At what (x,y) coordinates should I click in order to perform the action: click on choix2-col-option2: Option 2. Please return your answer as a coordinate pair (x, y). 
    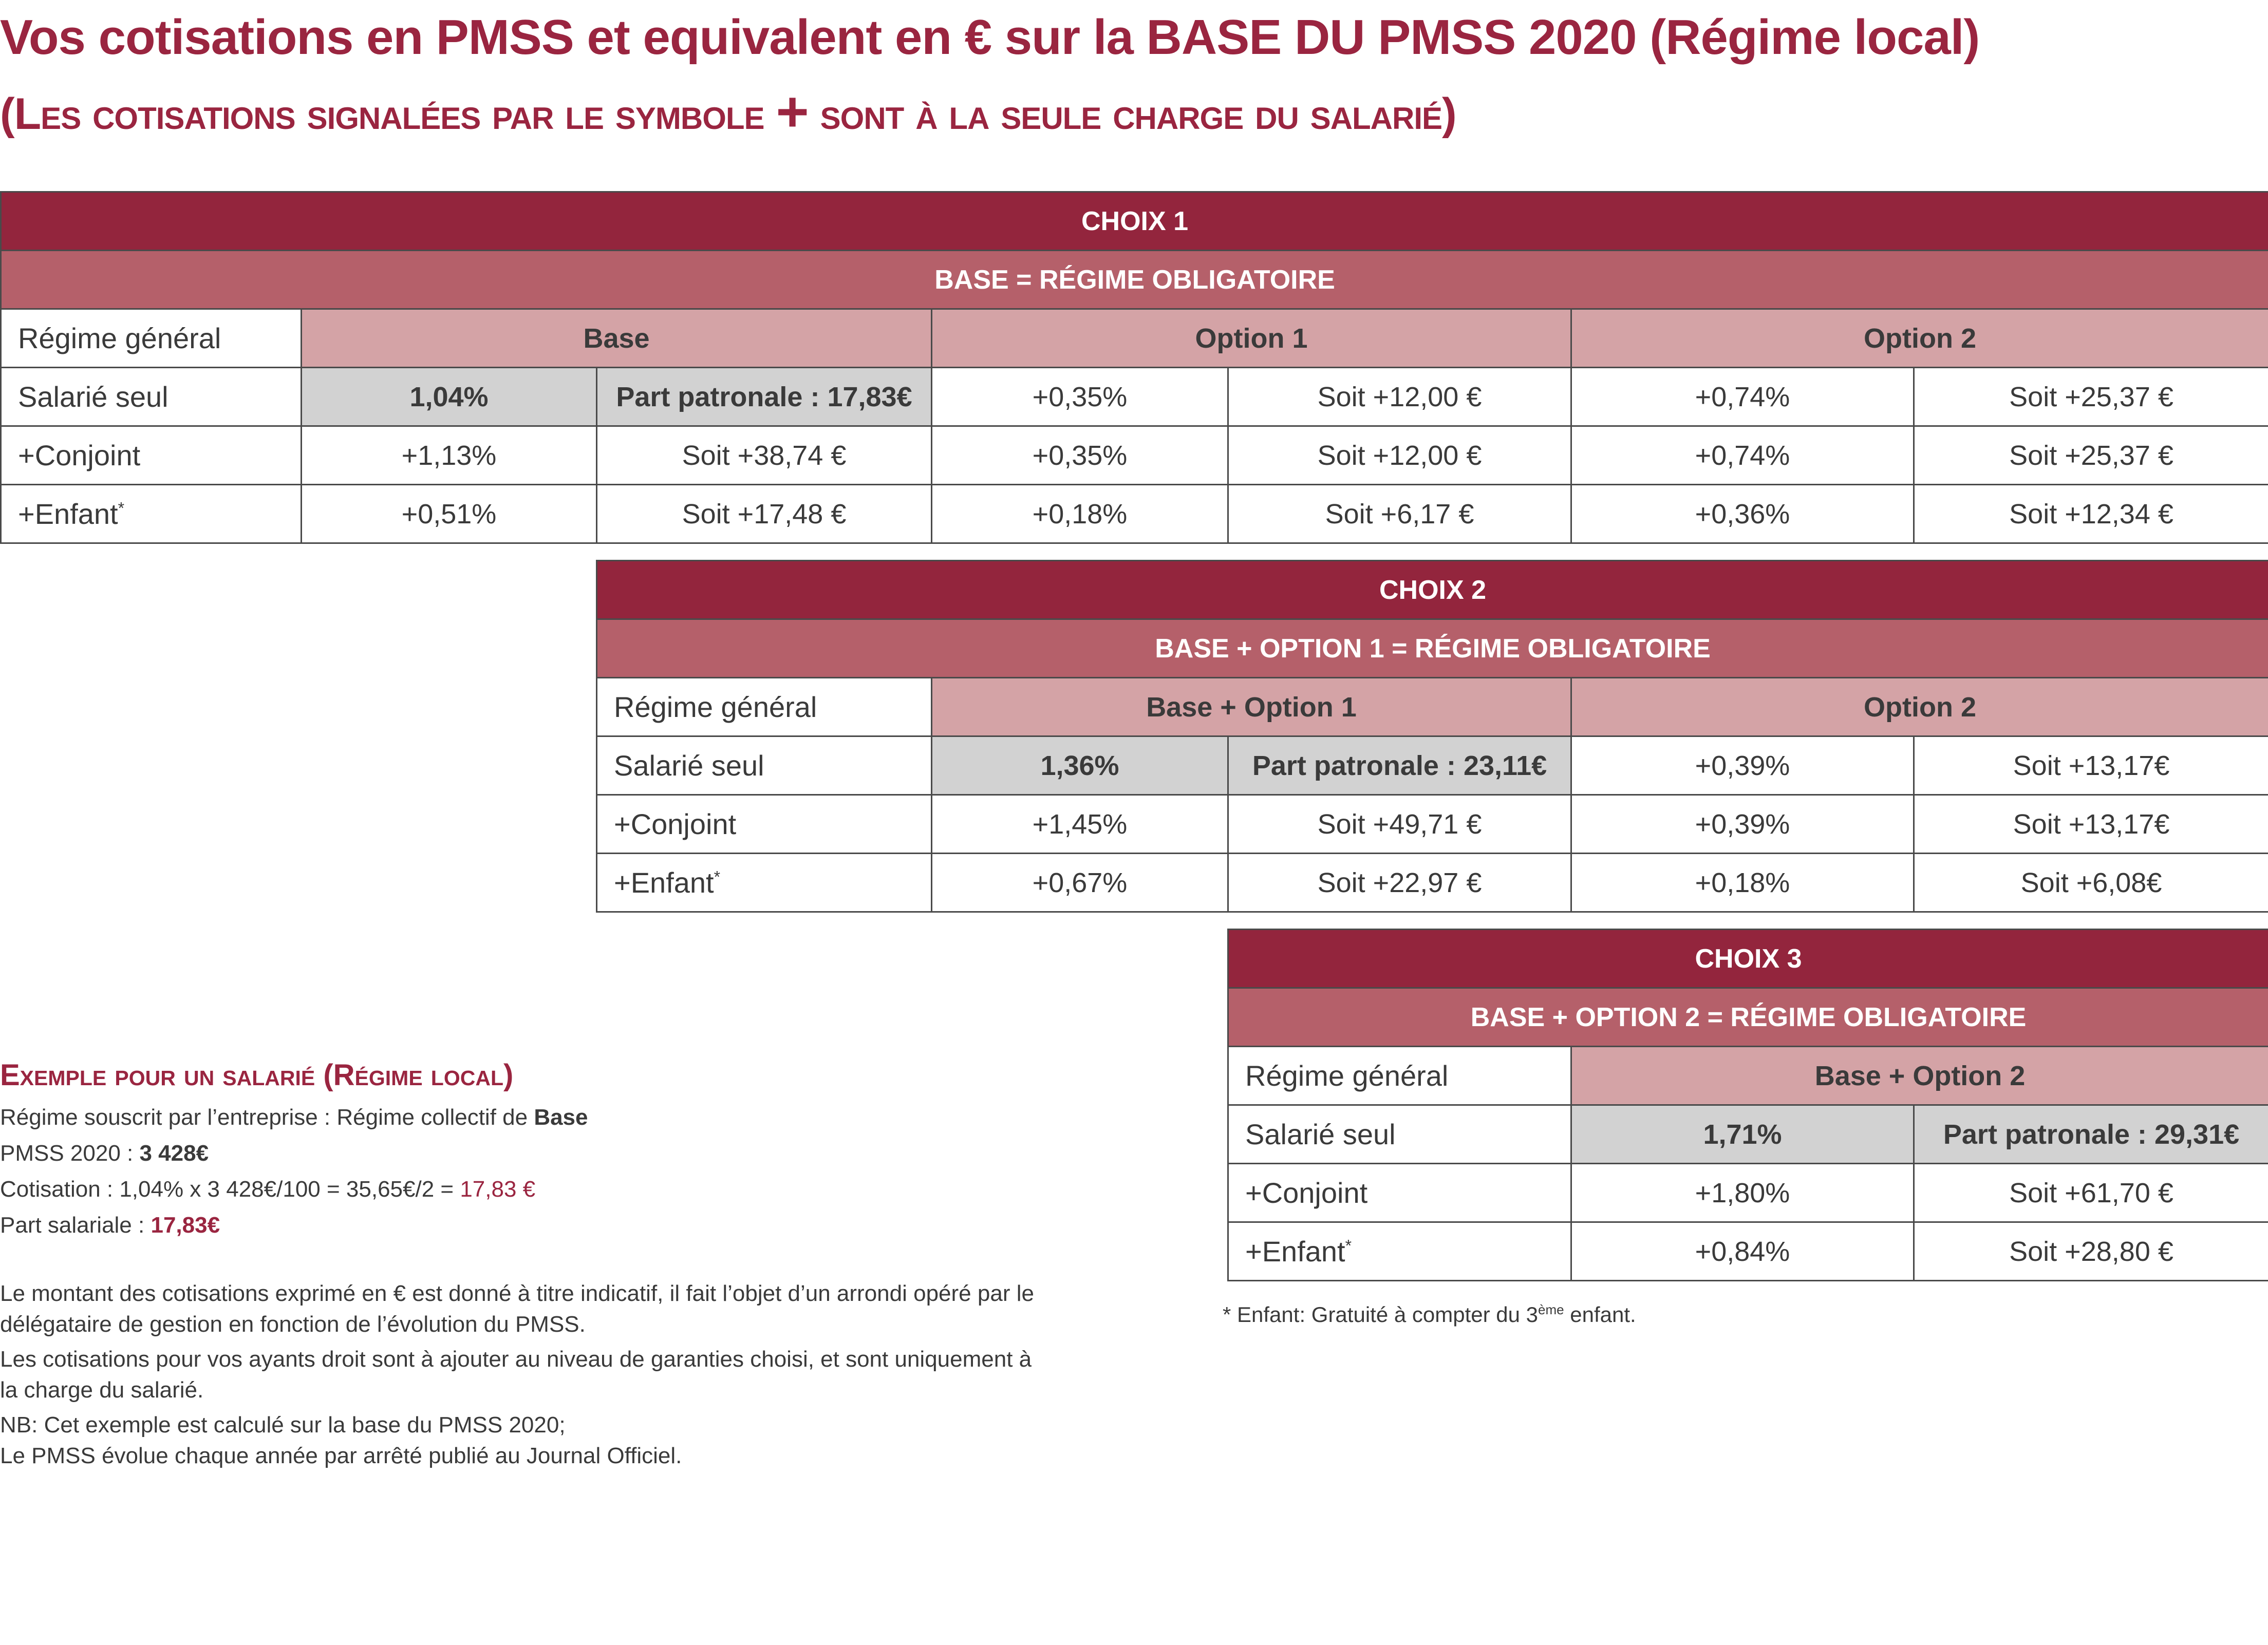
    Looking at the image, I should click on (1919, 707).